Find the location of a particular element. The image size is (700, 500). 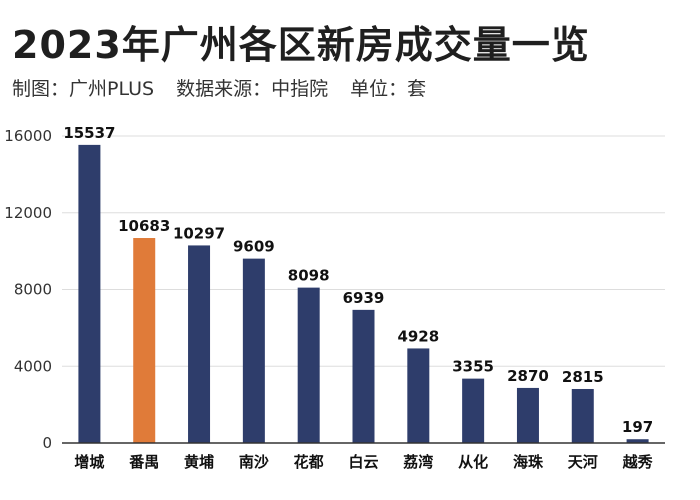

x-tick-label: 海珠 is located at coordinates (528, 462).